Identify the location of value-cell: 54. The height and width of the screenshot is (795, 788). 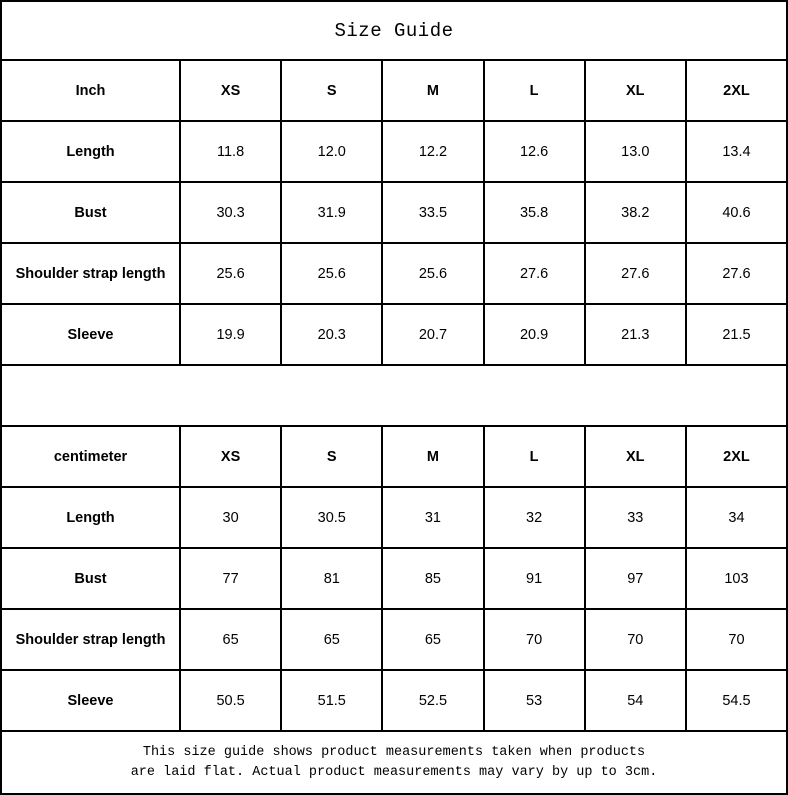
(636, 700).